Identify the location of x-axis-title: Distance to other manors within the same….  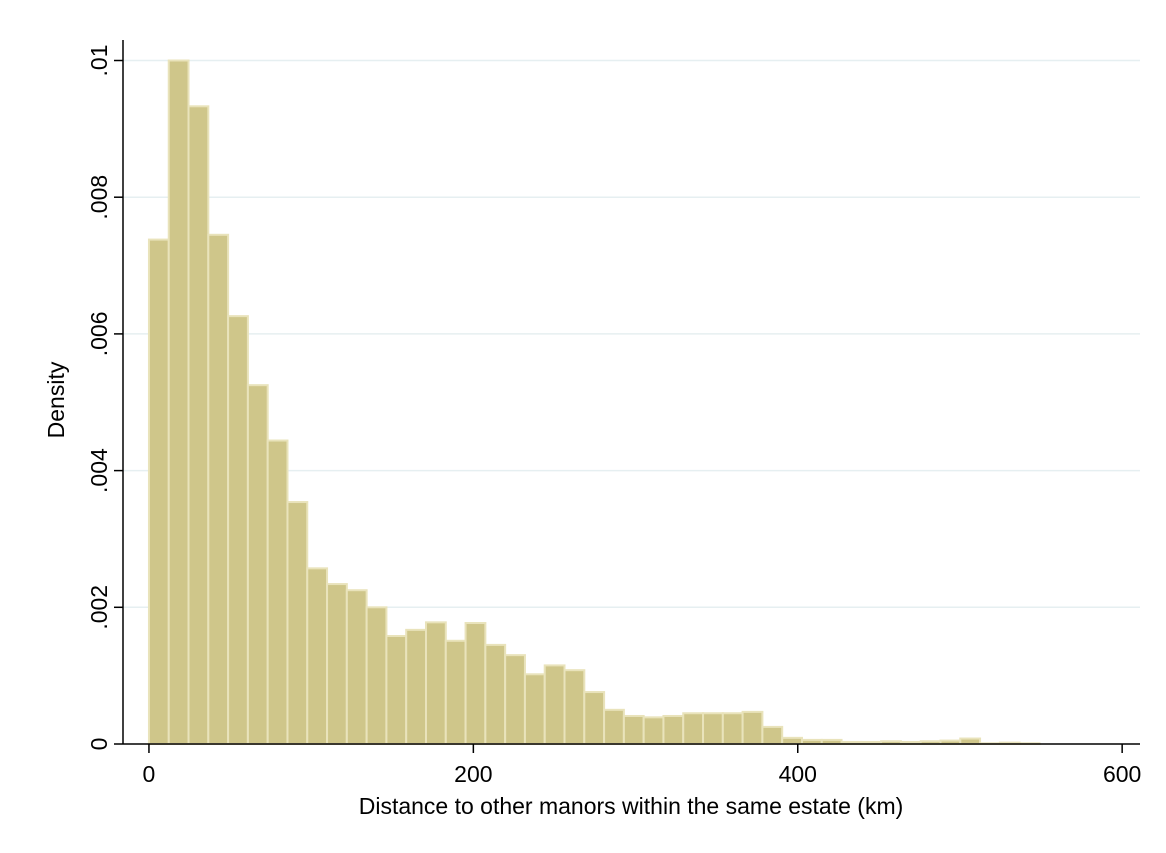
(631, 806).